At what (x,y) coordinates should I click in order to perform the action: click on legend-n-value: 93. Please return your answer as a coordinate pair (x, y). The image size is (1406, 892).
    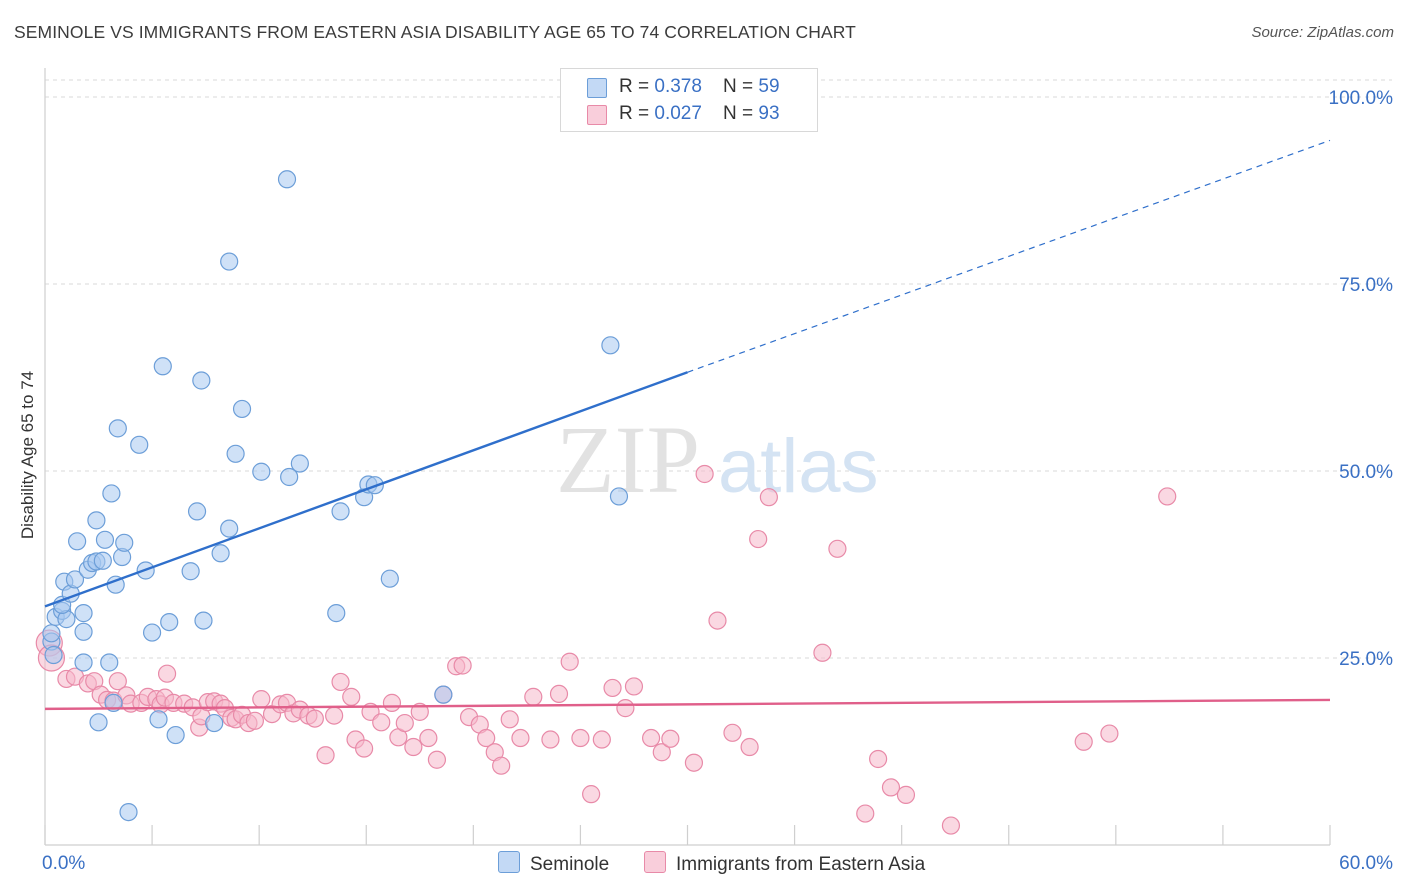
    Looking at the image, I should click on (769, 113).